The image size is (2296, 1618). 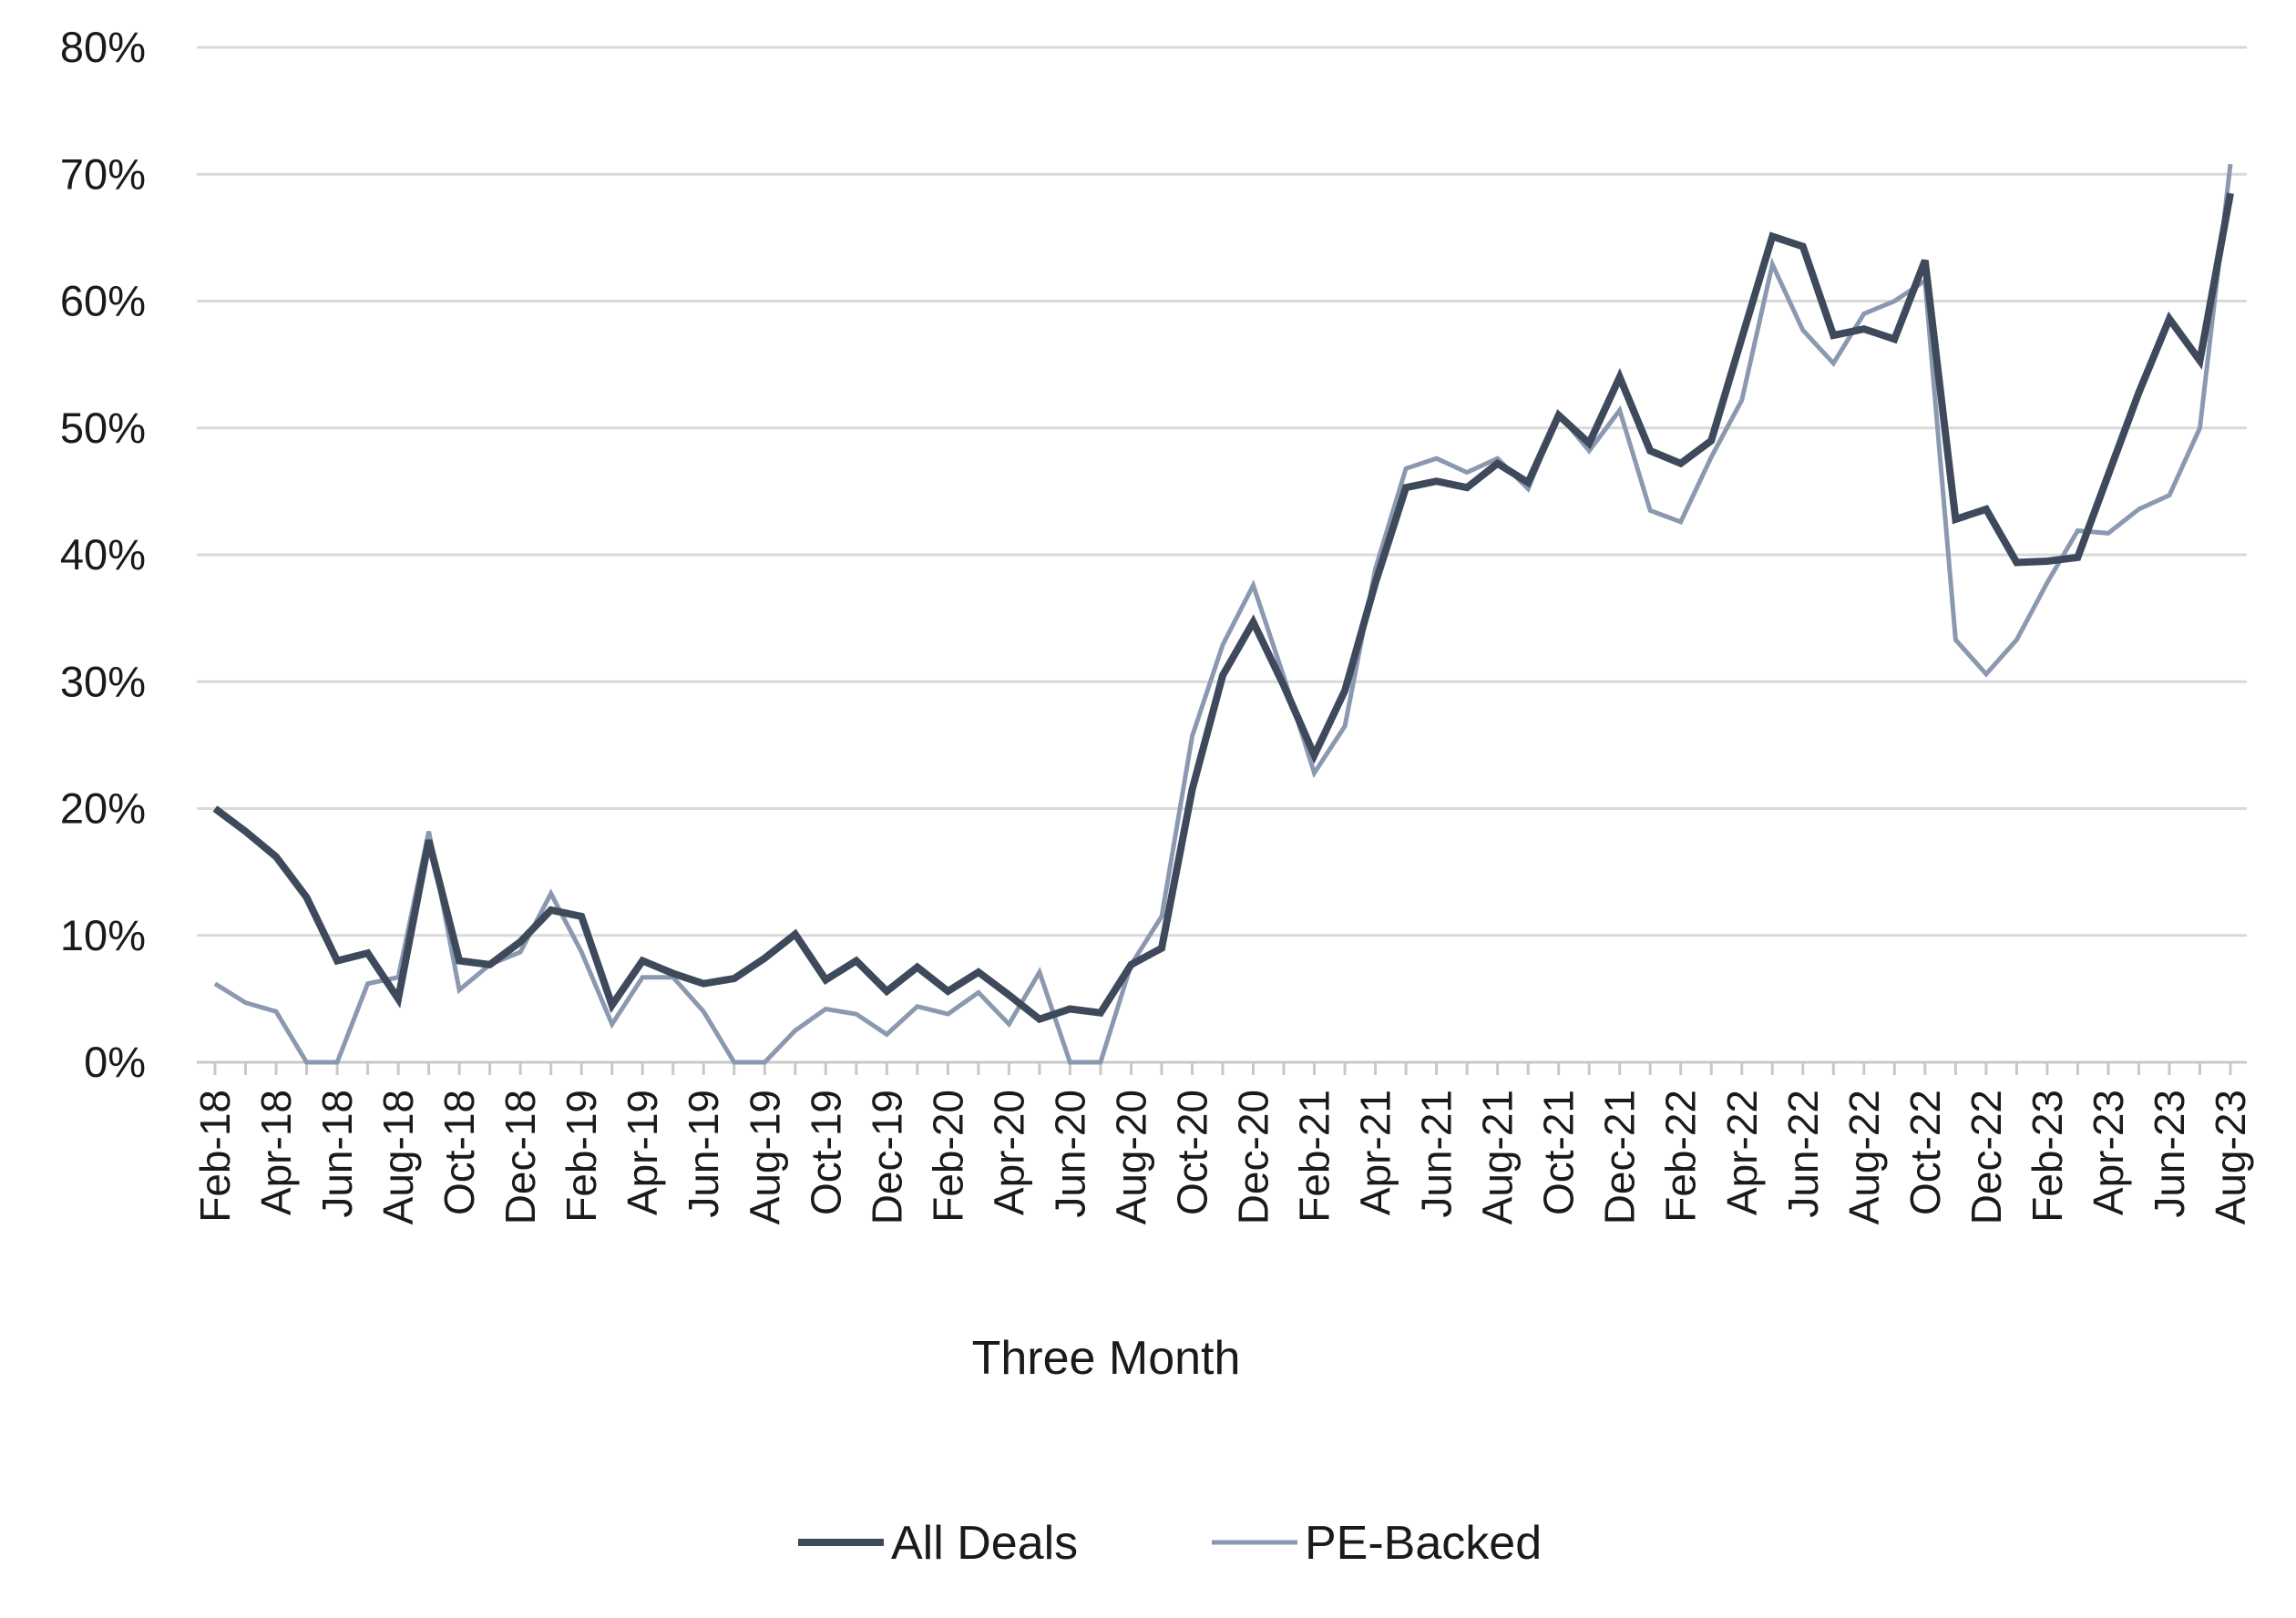 What do you see at coordinates (1498, 1157) in the screenshot?
I see `x-tick-label: Aug-21` at bounding box center [1498, 1157].